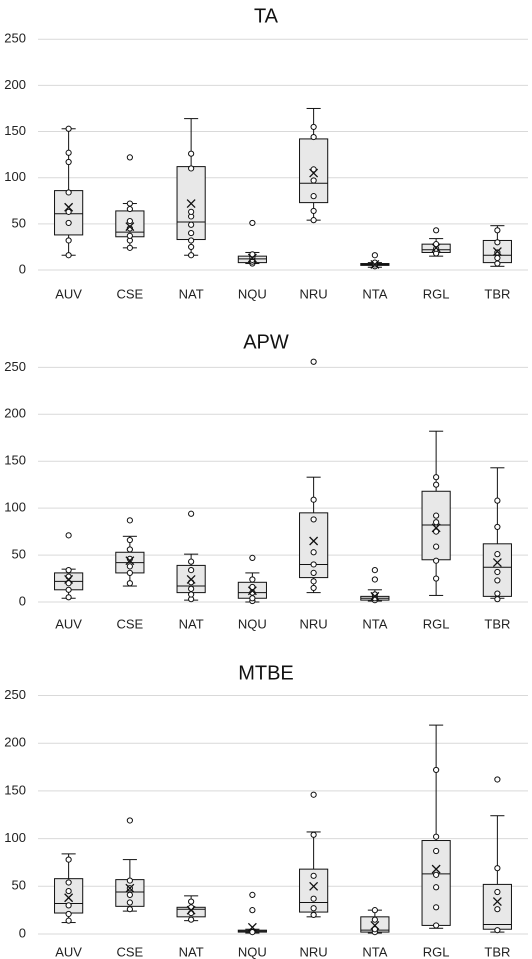 The width and height of the screenshot is (532, 959). I want to click on y-tick-label: 250, so click(15, 366).